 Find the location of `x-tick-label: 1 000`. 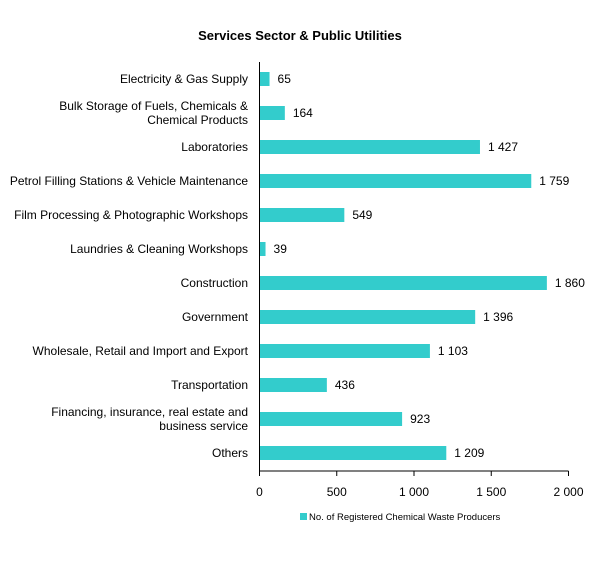

x-tick-label: 1 000 is located at coordinates (414, 492).